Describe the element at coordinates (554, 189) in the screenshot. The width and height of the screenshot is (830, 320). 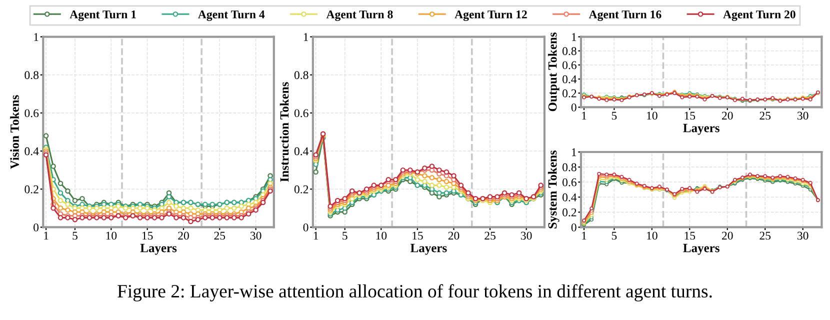
I see `y-axis-title: System Tokens` at that location.